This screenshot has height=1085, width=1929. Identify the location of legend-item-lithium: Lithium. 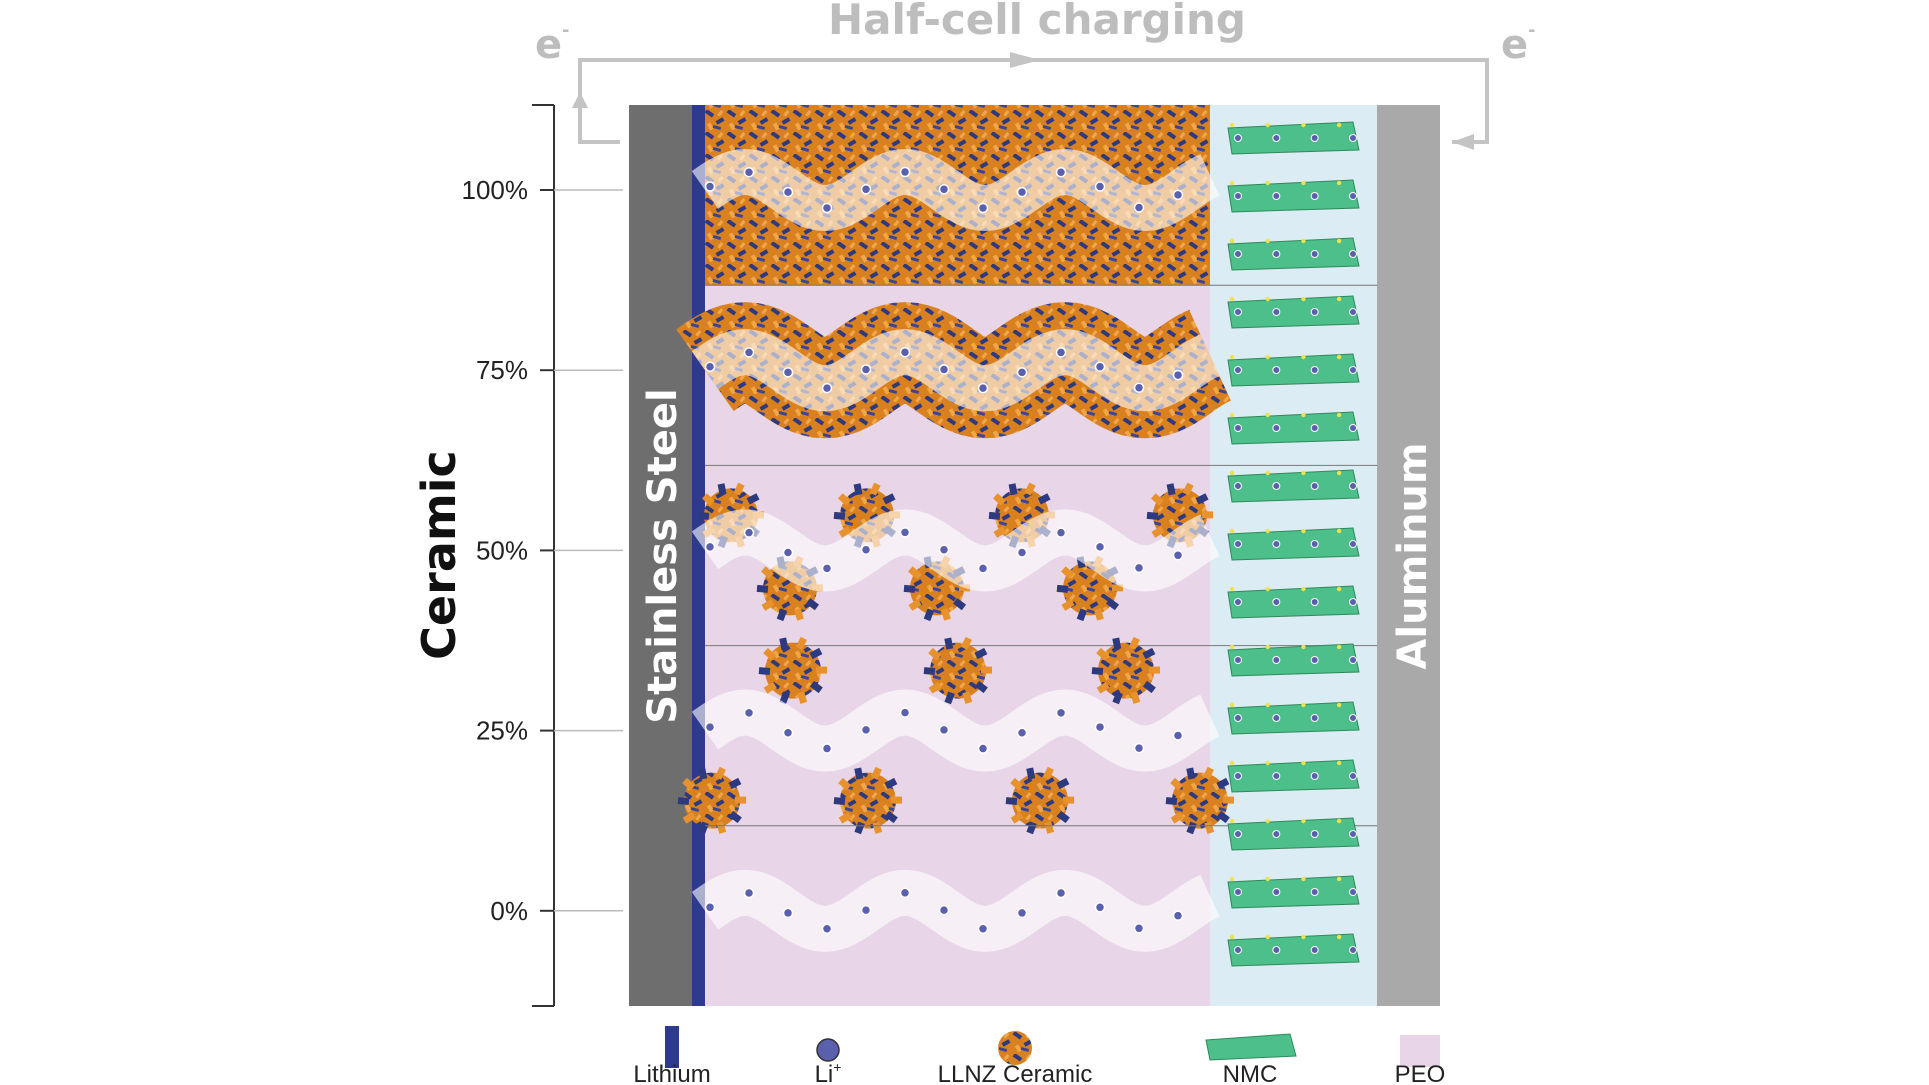
(672, 1055).